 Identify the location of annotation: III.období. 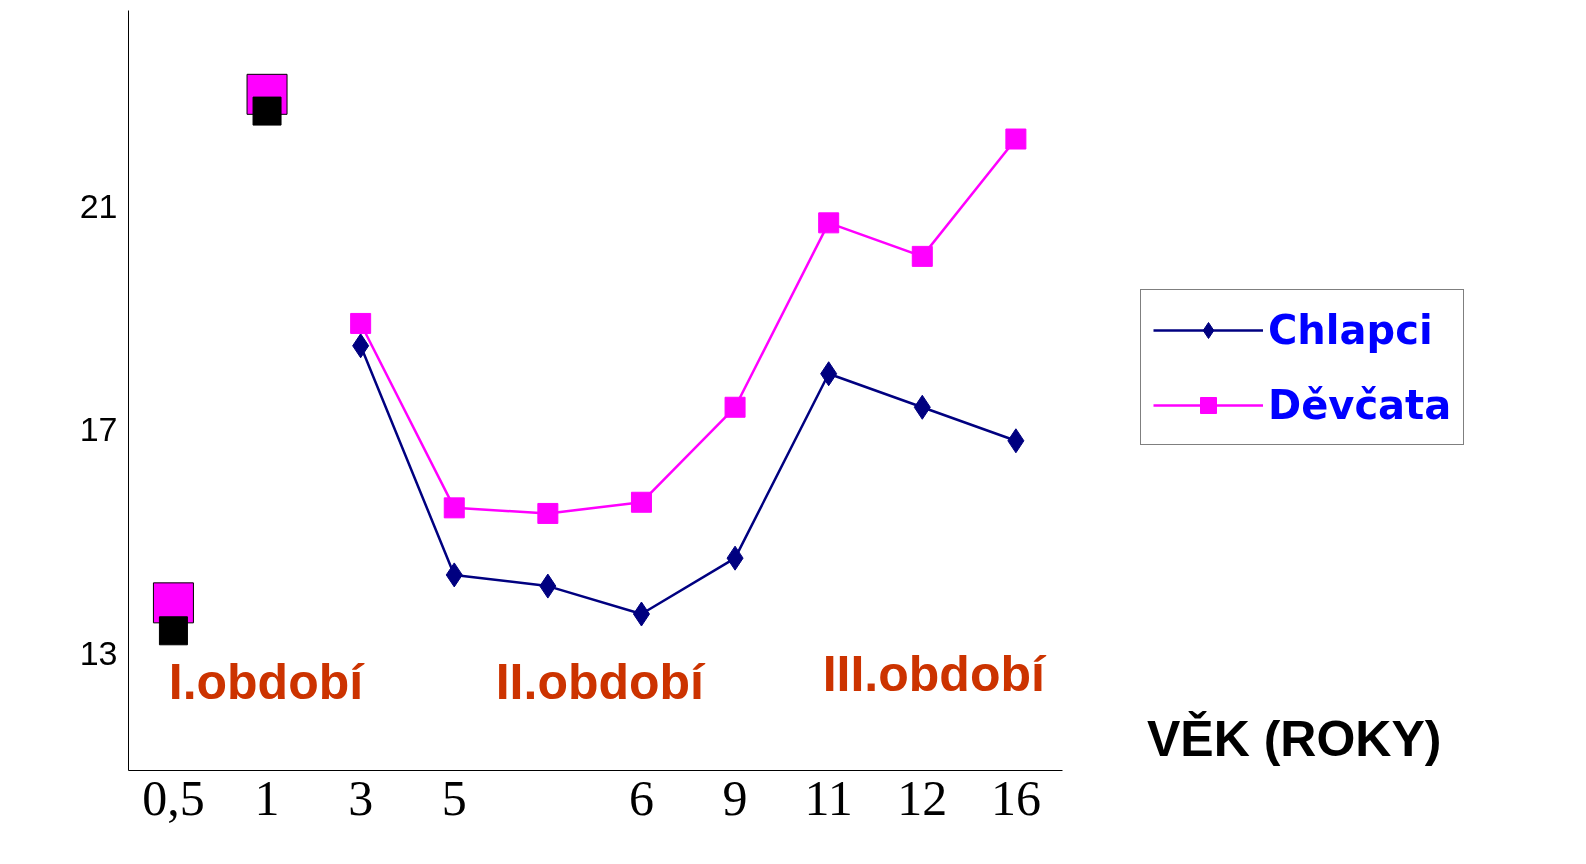
(934, 674).